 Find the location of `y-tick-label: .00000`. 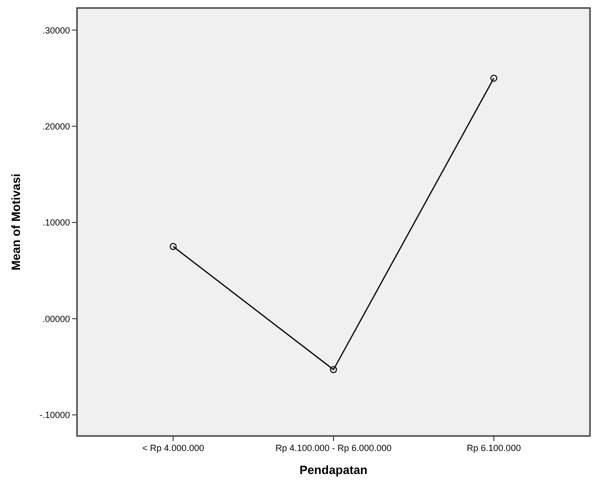

y-tick-label: .00000 is located at coordinates (56, 319).